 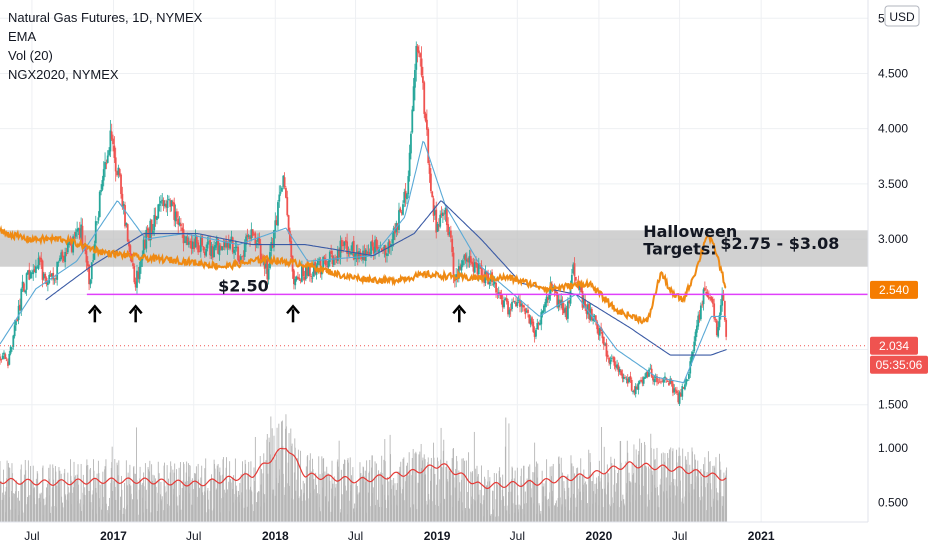 What do you see at coordinates (105, 36) in the screenshot?
I see `legend-ema: EMA` at bounding box center [105, 36].